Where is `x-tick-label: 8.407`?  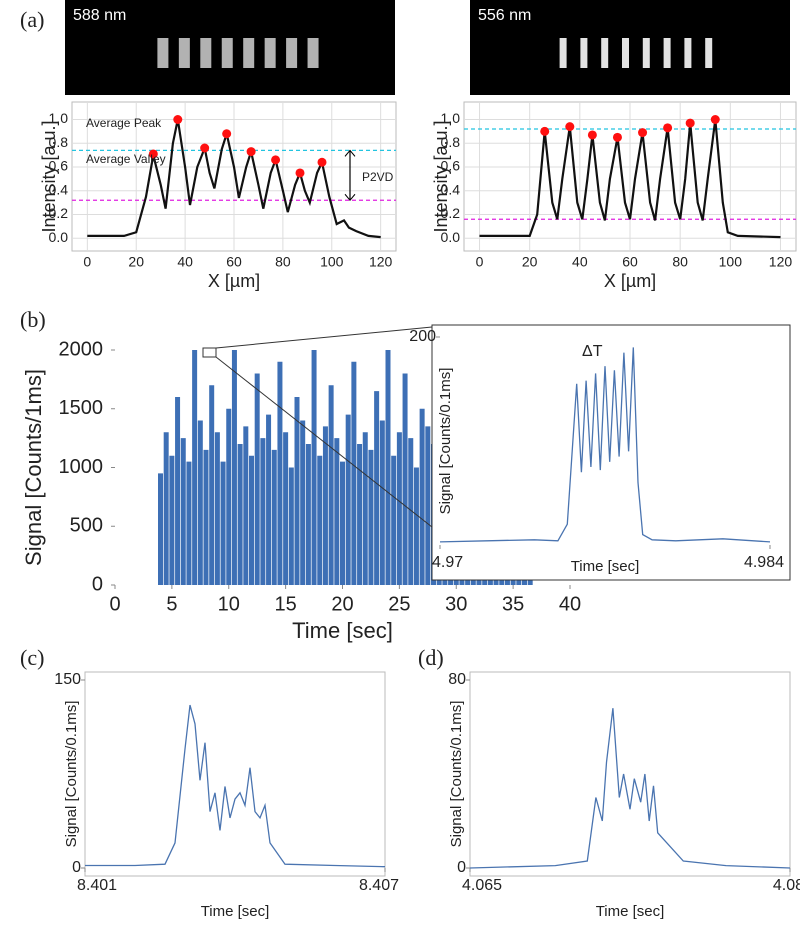 x-tick-label: 8.407 is located at coordinates (379, 885).